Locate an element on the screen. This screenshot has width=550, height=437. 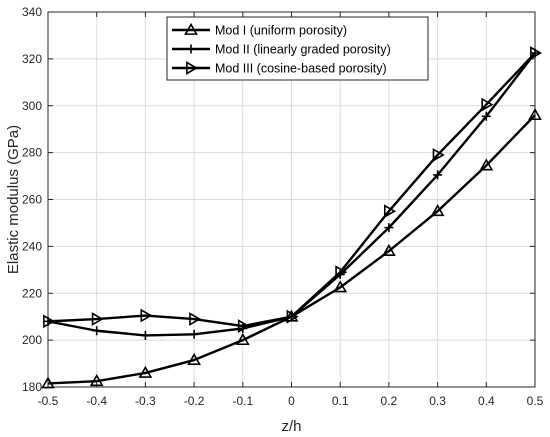
x-tick-label: 0.5 is located at coordinates (535, 401).